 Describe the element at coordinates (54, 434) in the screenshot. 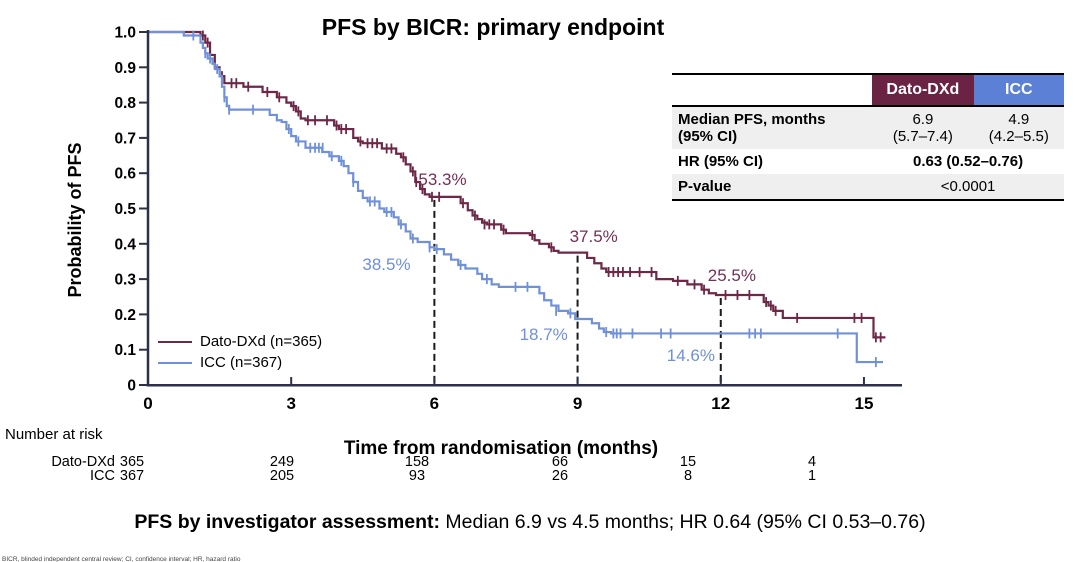

I see `number-at-risk-caption: Number at risk` at that location.